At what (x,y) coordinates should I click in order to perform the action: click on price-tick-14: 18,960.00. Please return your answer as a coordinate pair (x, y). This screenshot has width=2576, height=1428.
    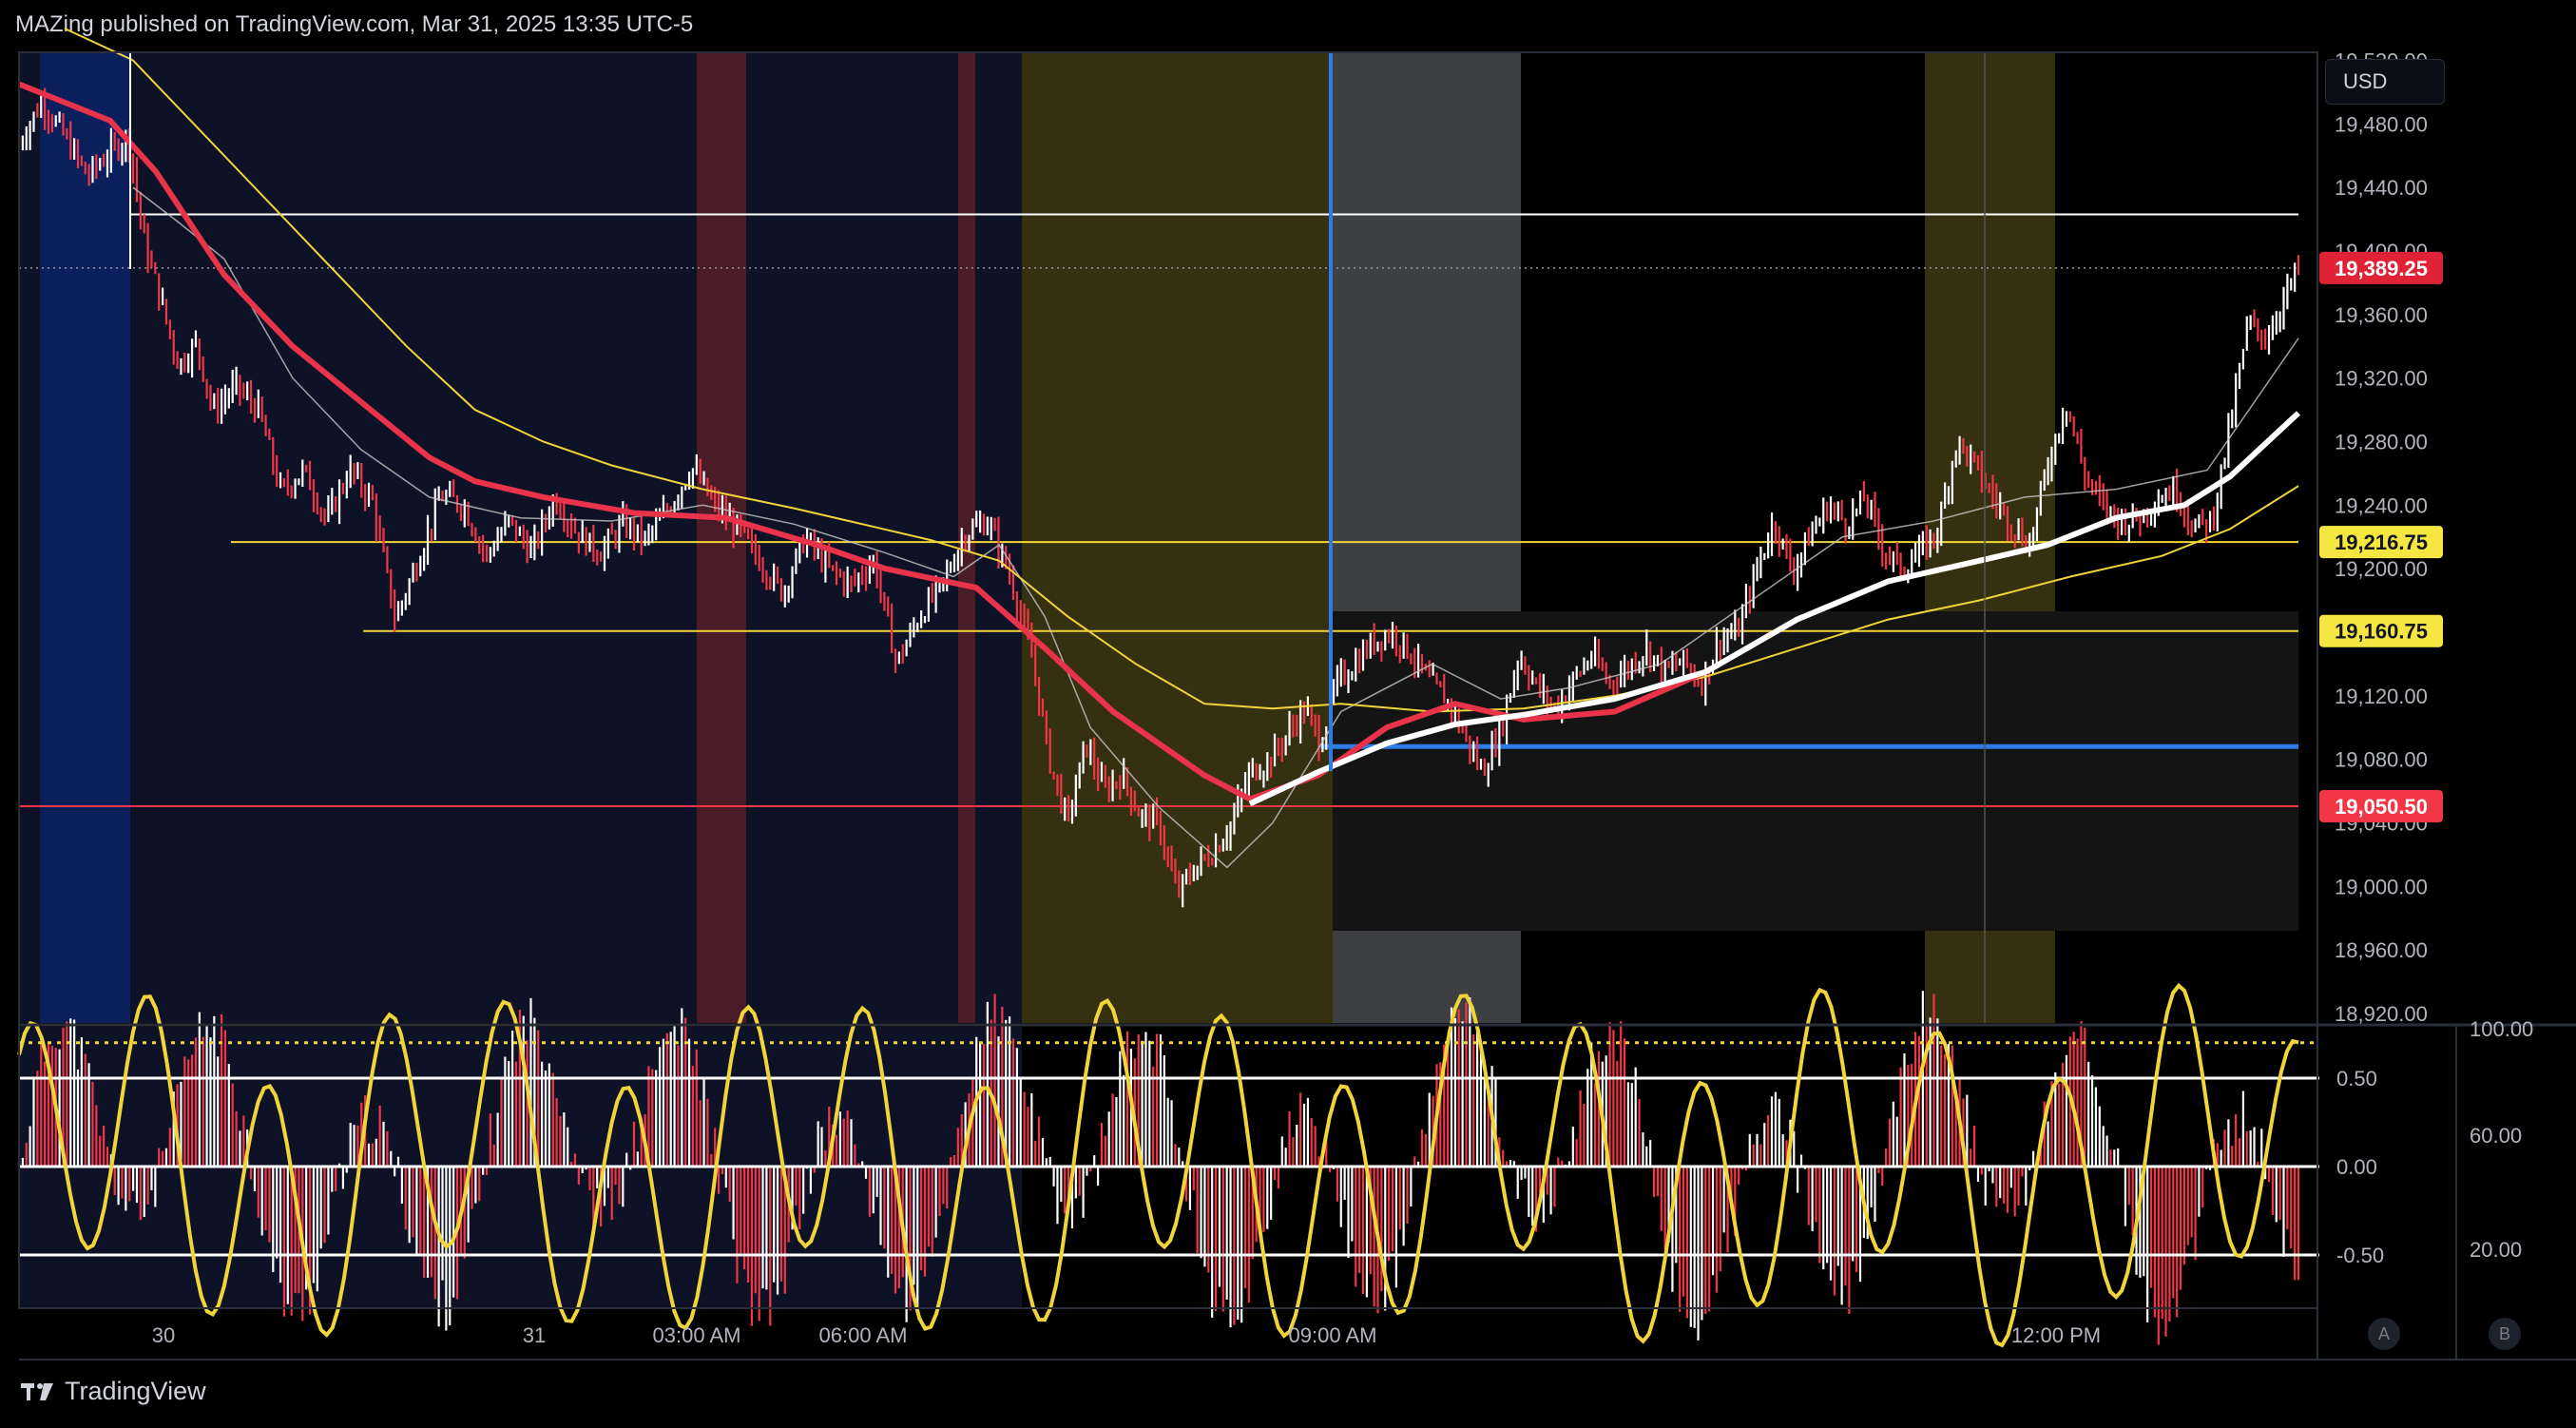
    Looking at the image, I should click on (2381, 950).